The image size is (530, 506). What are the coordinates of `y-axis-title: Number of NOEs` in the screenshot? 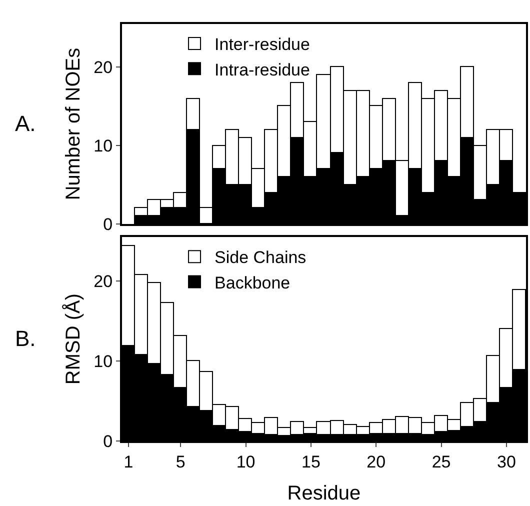 It's located at (73, 124).